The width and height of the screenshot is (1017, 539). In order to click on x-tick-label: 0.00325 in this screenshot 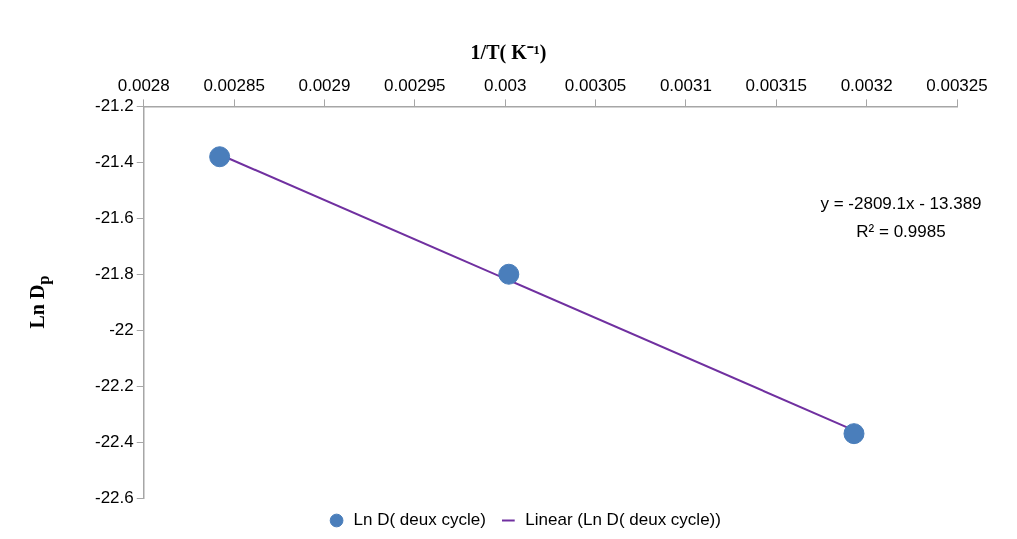, I will do `click(957, 85)`.